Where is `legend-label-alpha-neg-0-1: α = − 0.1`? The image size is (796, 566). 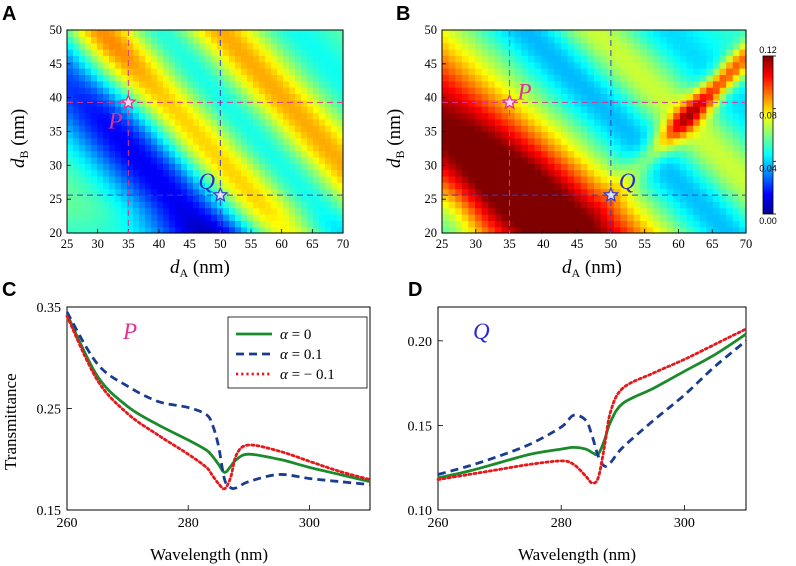 legend-label-alpha-neg-0-1: α = − 0.1 is located at coordinates (307, 375).